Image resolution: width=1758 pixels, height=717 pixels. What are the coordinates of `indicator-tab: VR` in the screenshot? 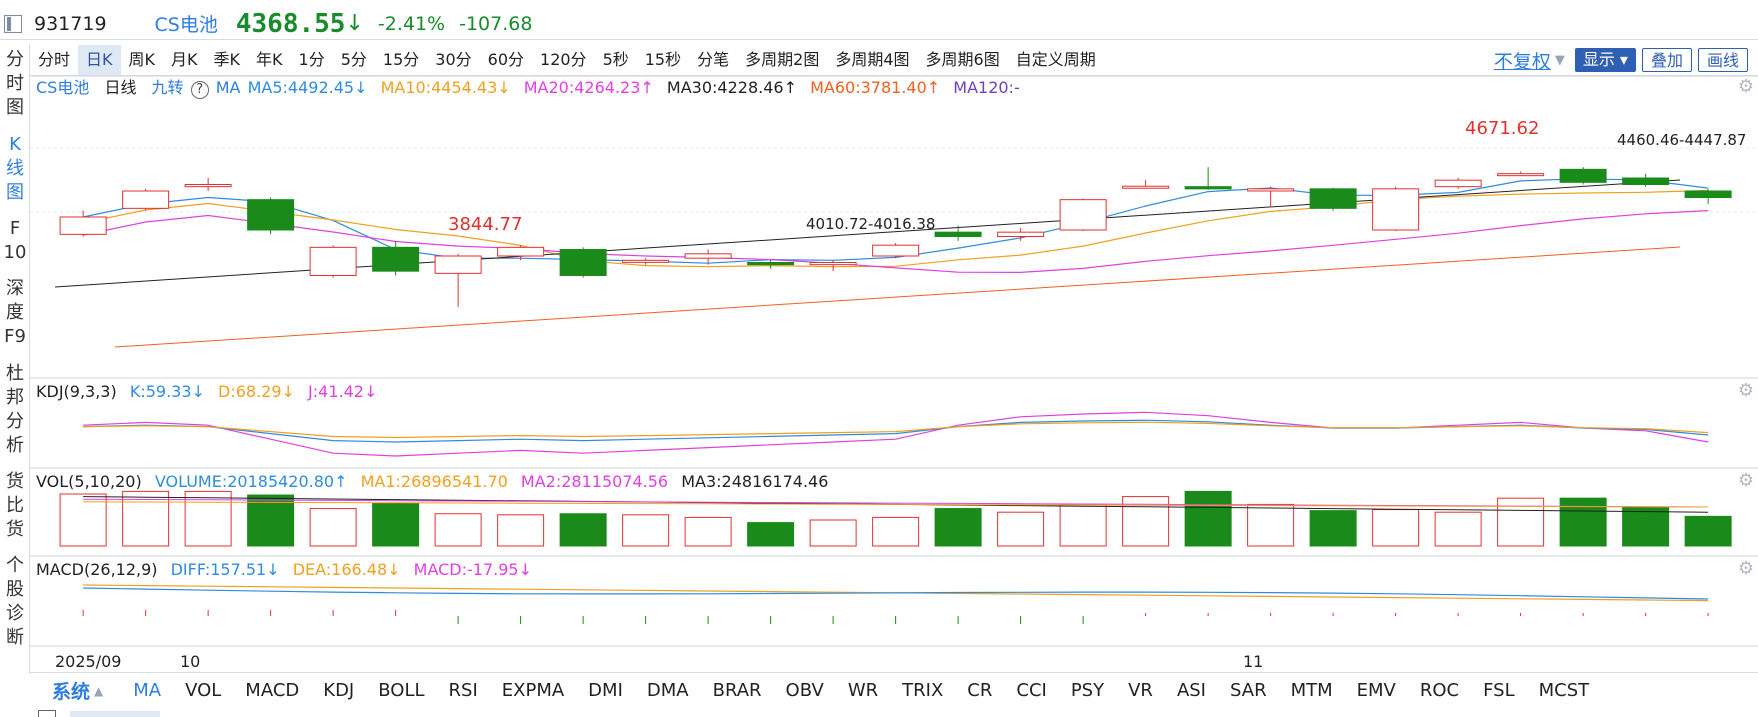 It's located at (1140, 690).